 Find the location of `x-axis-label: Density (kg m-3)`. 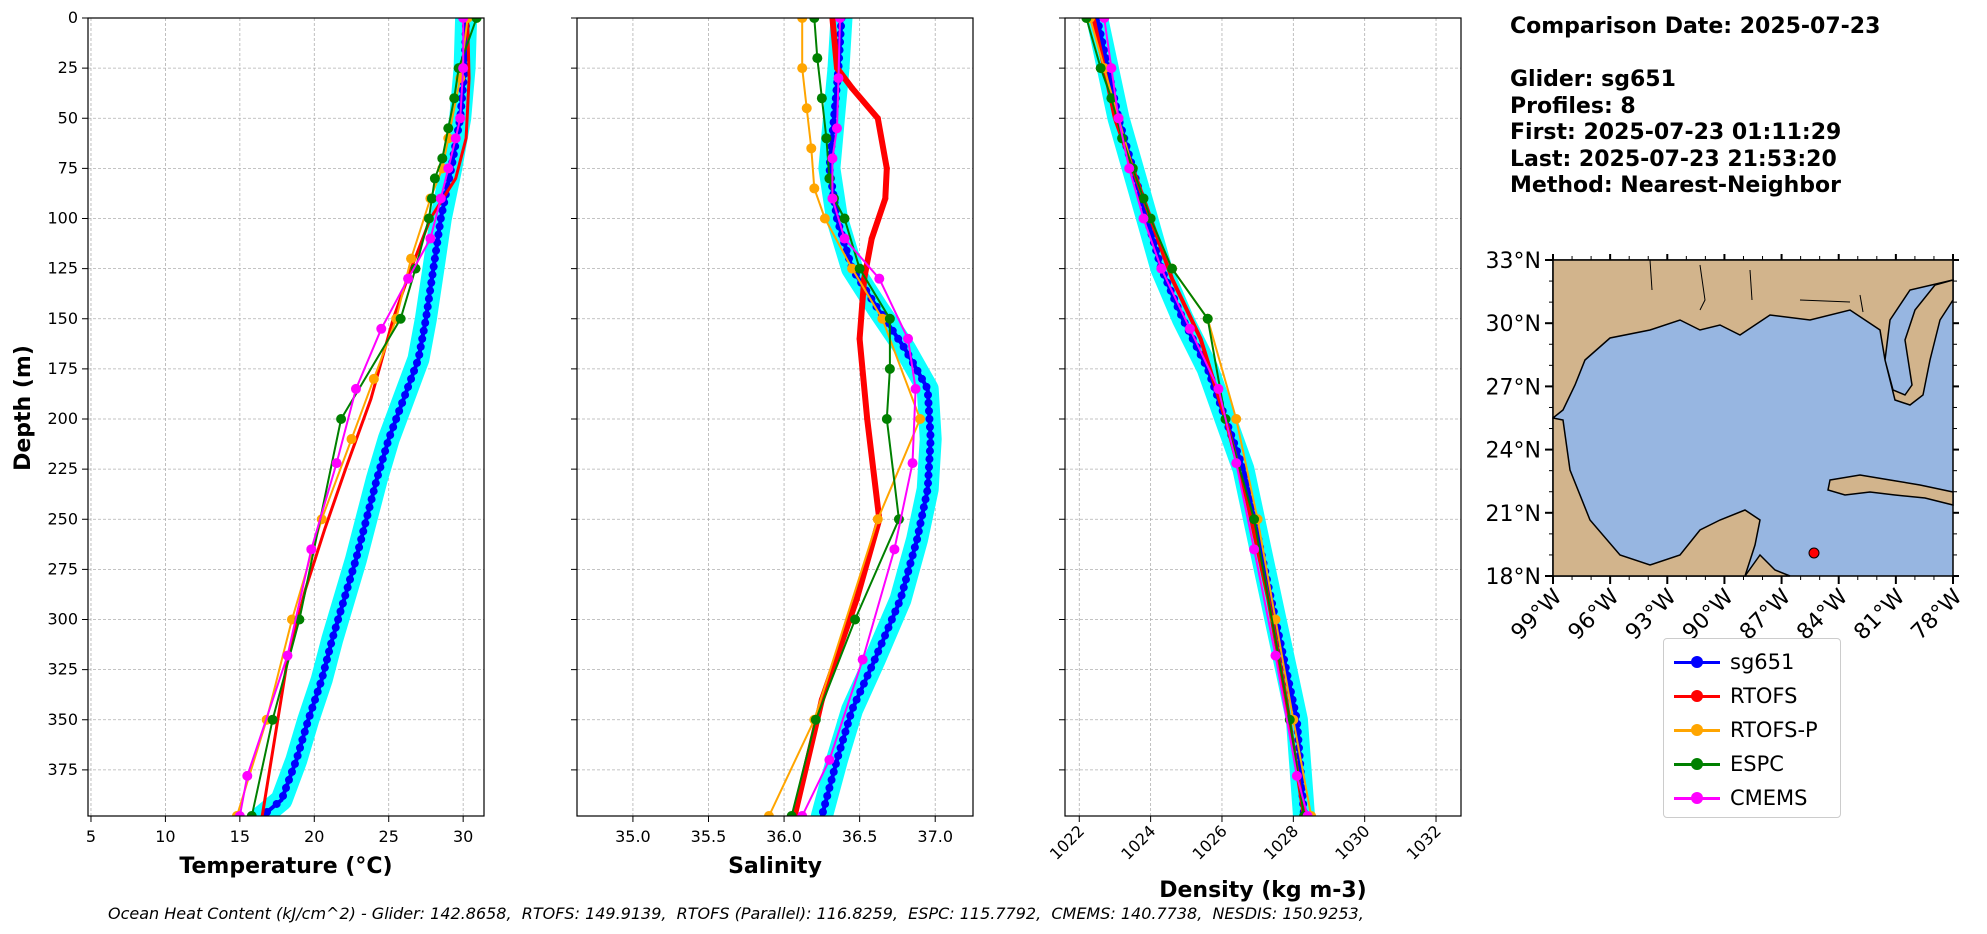

x-axis-label: Density (kg m-3) is located at coordinates (1263, 890).